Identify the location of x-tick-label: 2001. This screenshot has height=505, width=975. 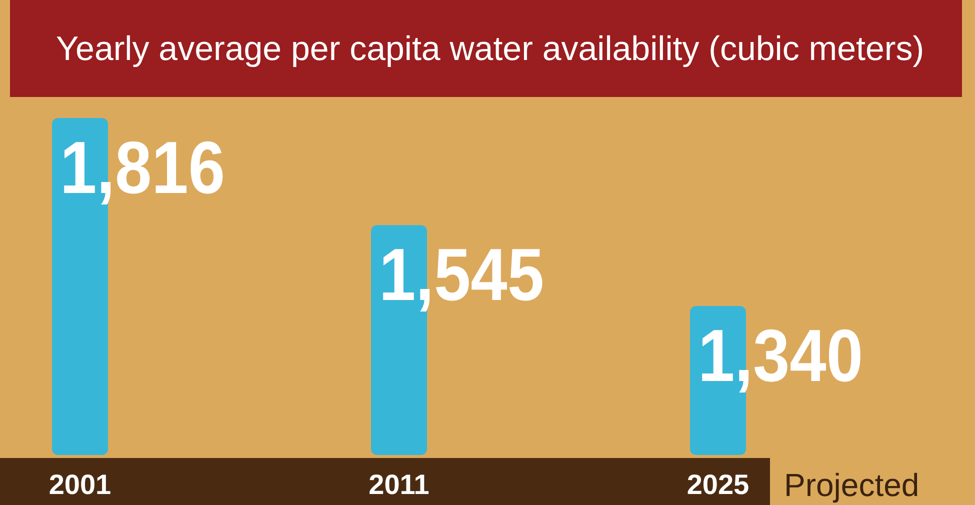
(80, 484).